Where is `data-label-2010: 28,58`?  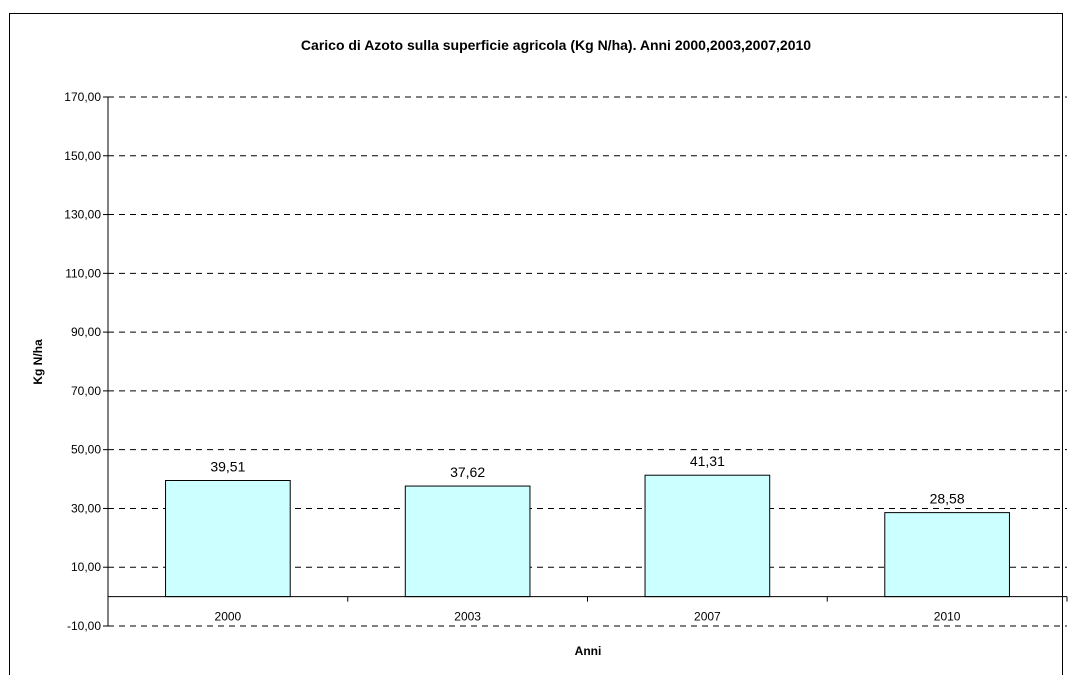 data-label-2010: 28,58 is located at coordinates (947, 499).